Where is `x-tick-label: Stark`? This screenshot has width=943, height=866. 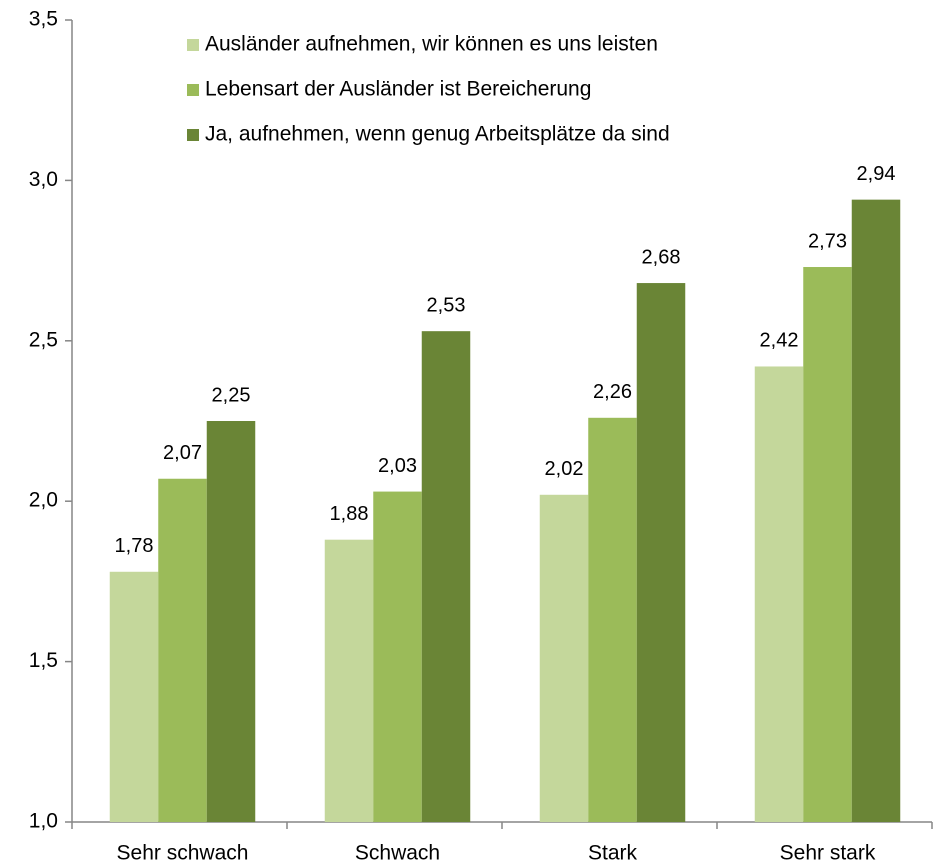 x-tick-label: Stark is located at coordinates (613, 853).